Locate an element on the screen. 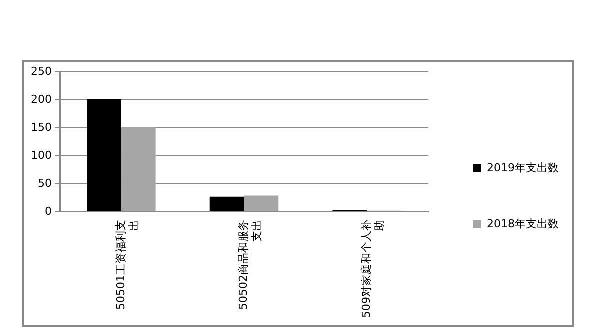 Image resolution: width=601 pixels, height=333 pixels. y-tick-label: 200 is located at coordinates (41, 99).